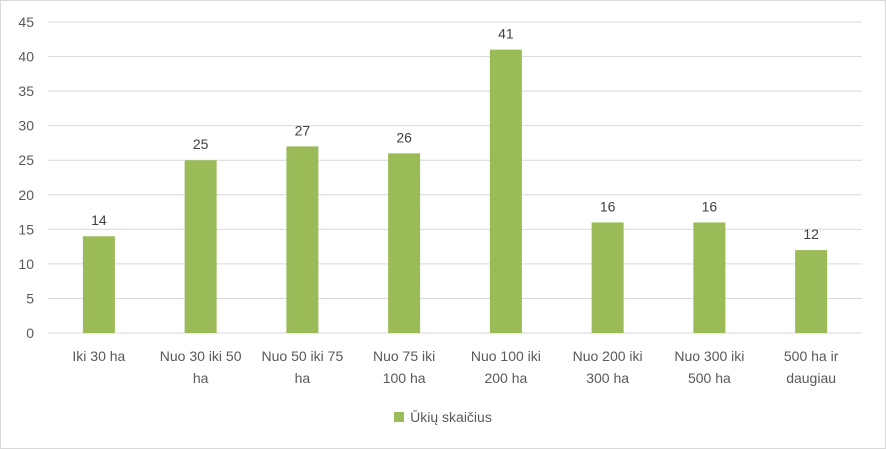 This screenshot has height=449, width=886. Describe the element at coordinates (404, 137) in the screenshot. I see `data-label: 26` at that location.